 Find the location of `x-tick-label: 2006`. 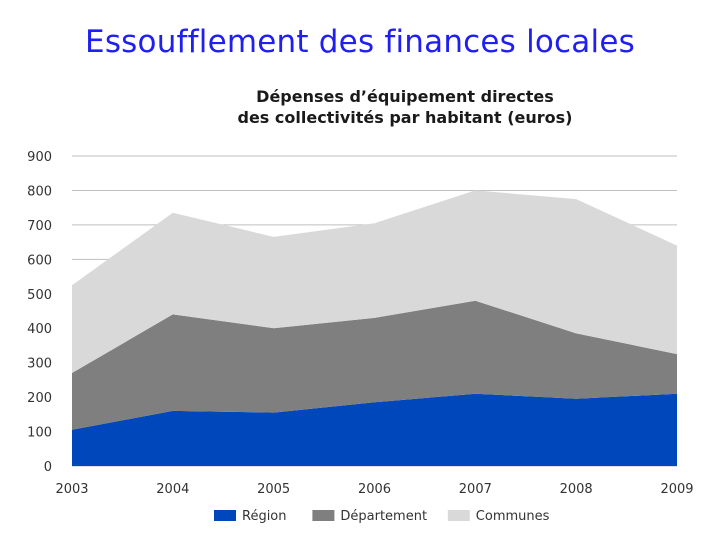

x-tick-label: 2006 is located at coordinates (374, 489).